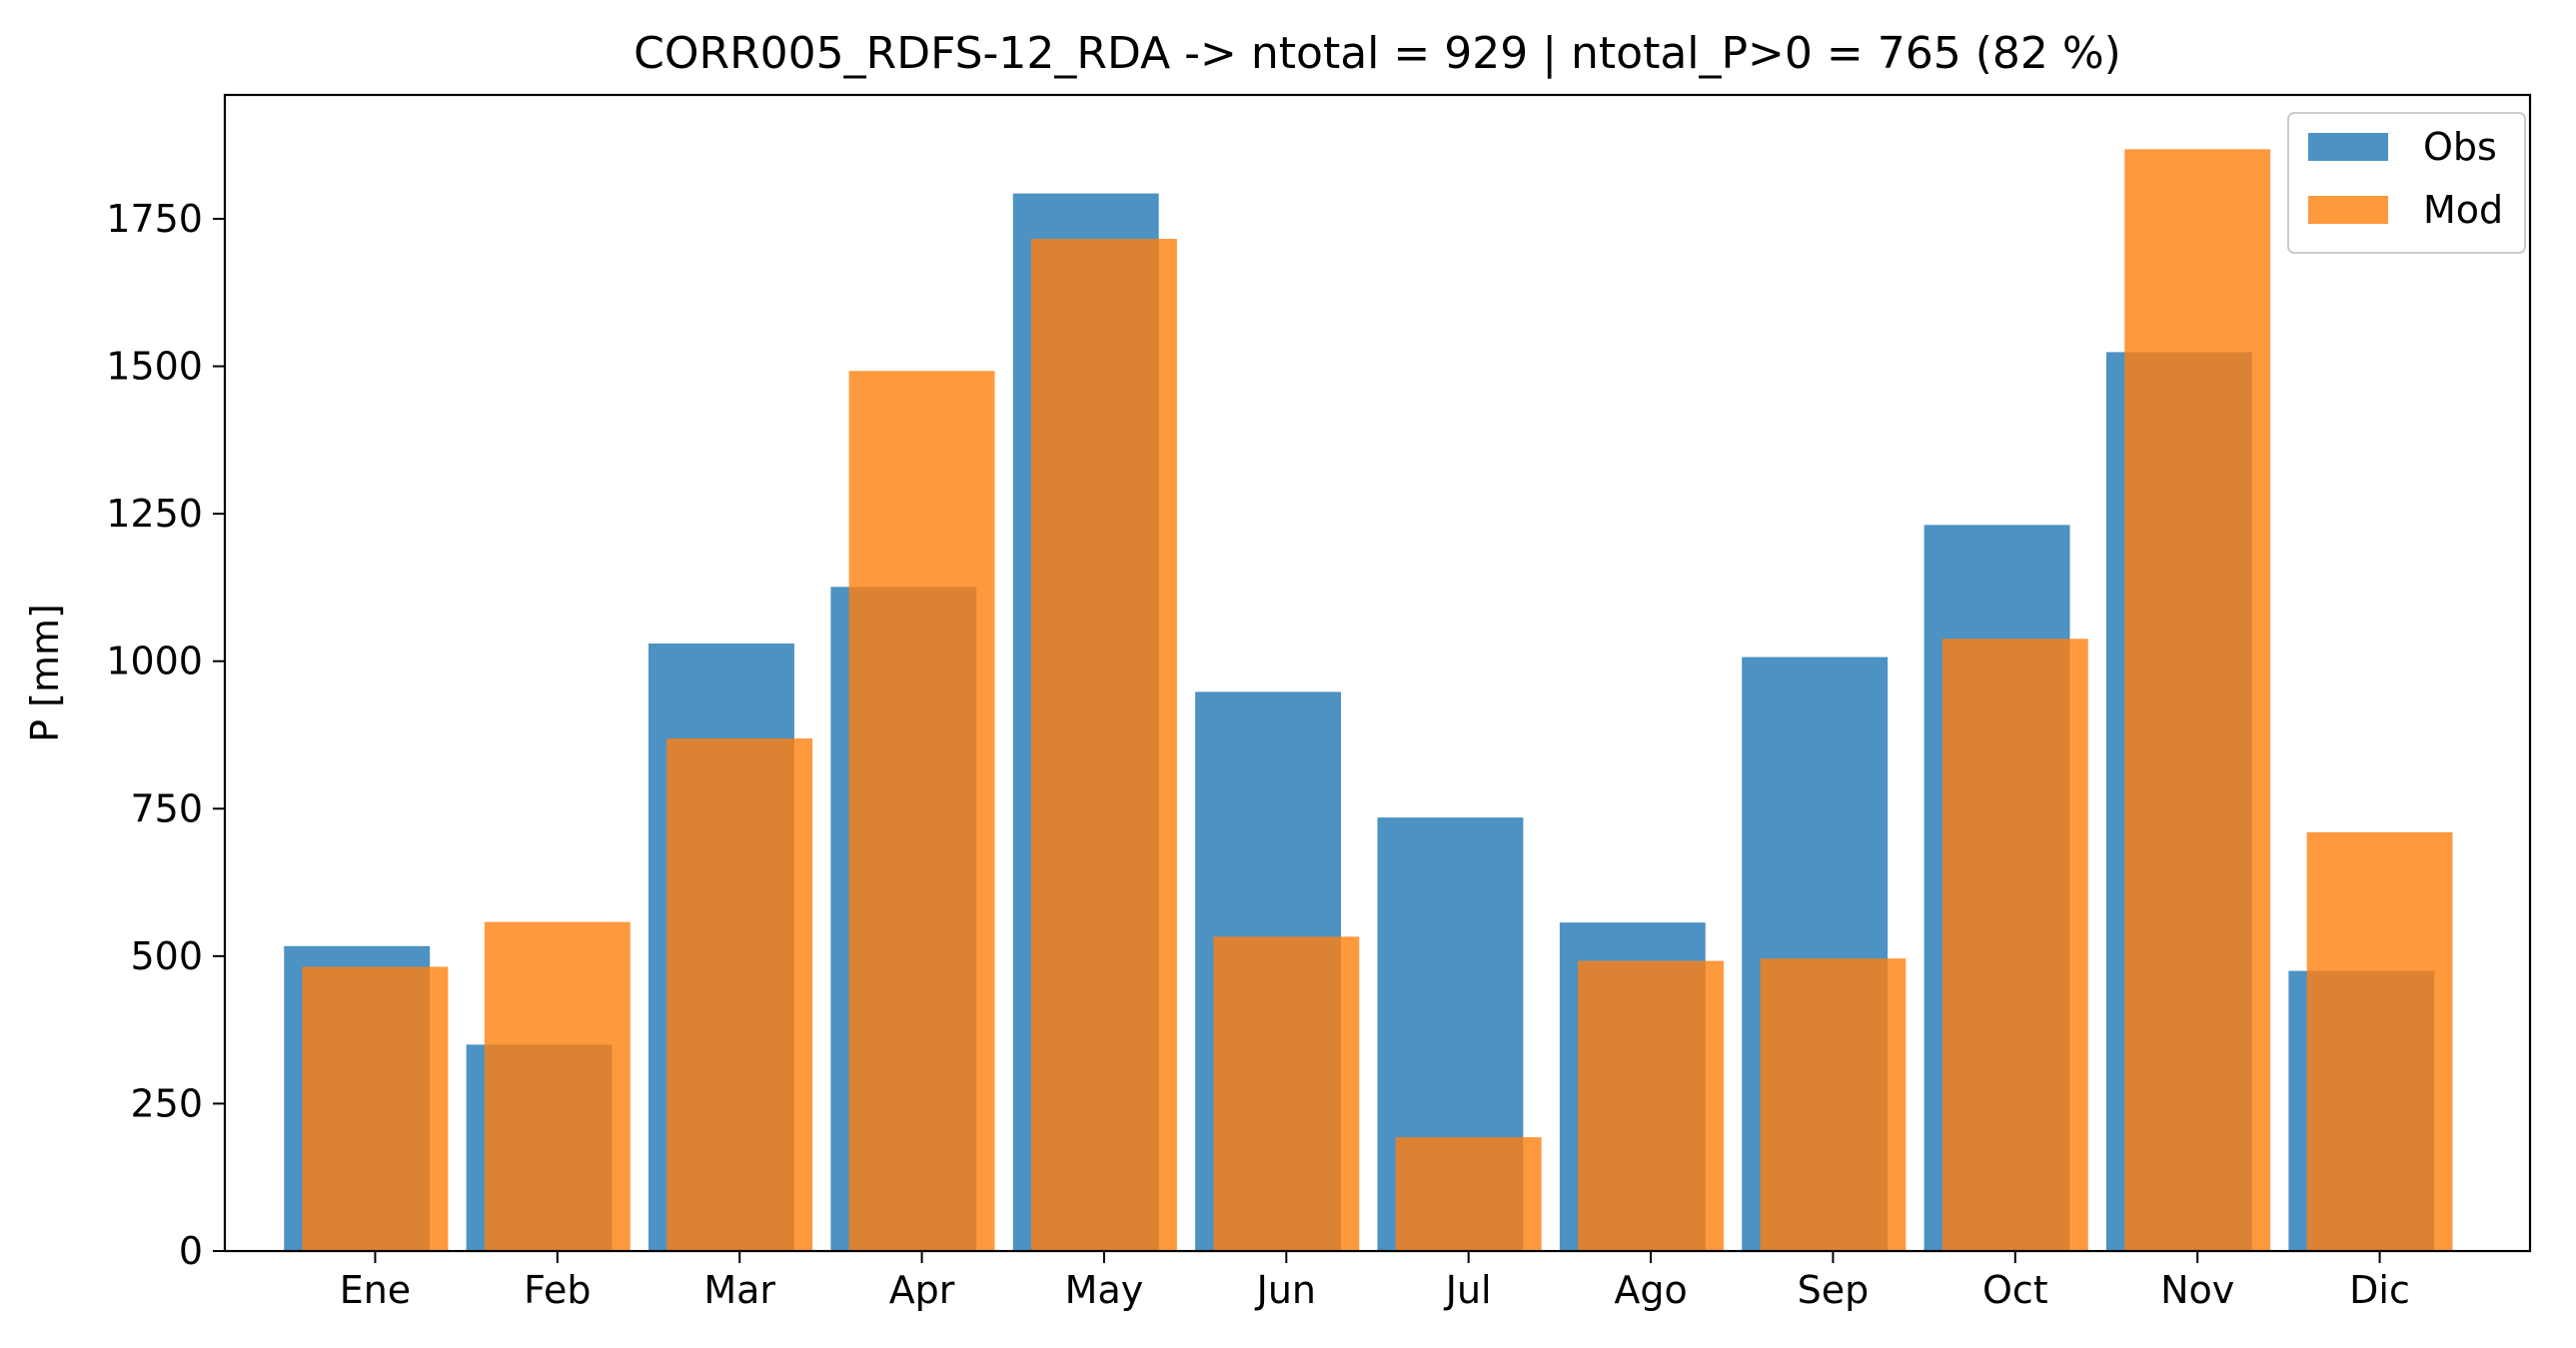  What do you see at coordinates (2197, 1290) in the screenshot?
I see `x-tick-label-nov: Nov` at bounding box center [2197, 1290].